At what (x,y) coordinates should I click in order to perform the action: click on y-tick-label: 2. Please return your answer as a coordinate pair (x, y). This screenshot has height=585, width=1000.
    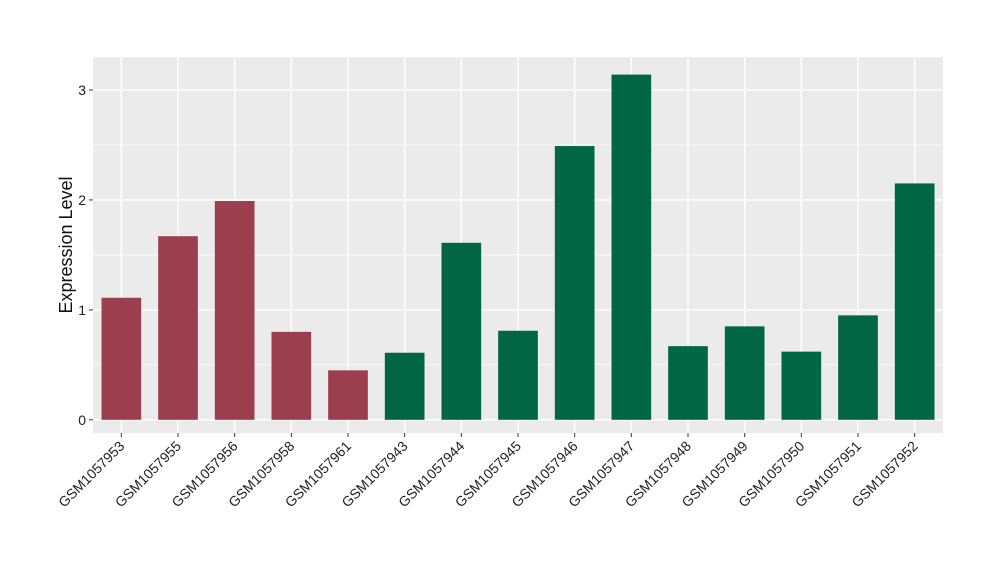
    Looking at the image, I should click on (82, 200).